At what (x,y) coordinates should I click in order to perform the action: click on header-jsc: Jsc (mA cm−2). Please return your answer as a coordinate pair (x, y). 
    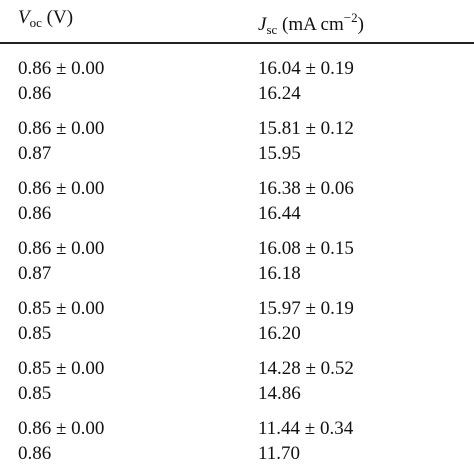
    Looking at the image, I should click on (311, 24).